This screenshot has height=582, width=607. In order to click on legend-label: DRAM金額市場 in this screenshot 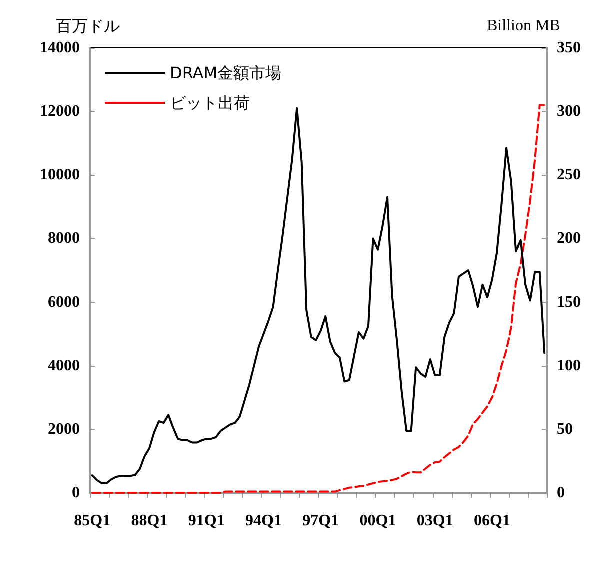, I will do `click(226, 73)`.